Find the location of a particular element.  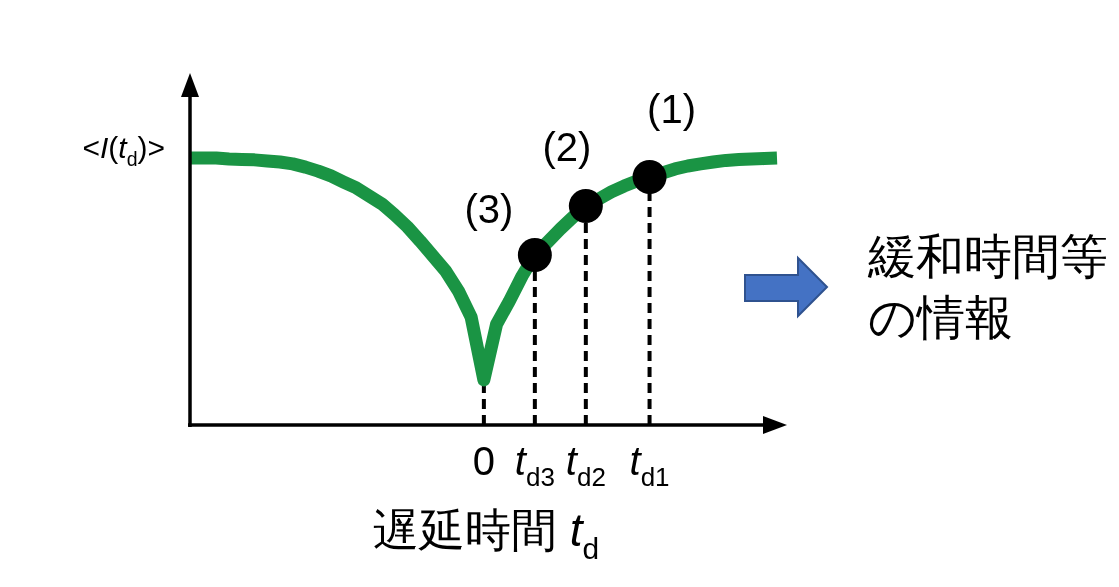

x-tick-label: t$_{d2}$ is located at coordinates (585, 466).